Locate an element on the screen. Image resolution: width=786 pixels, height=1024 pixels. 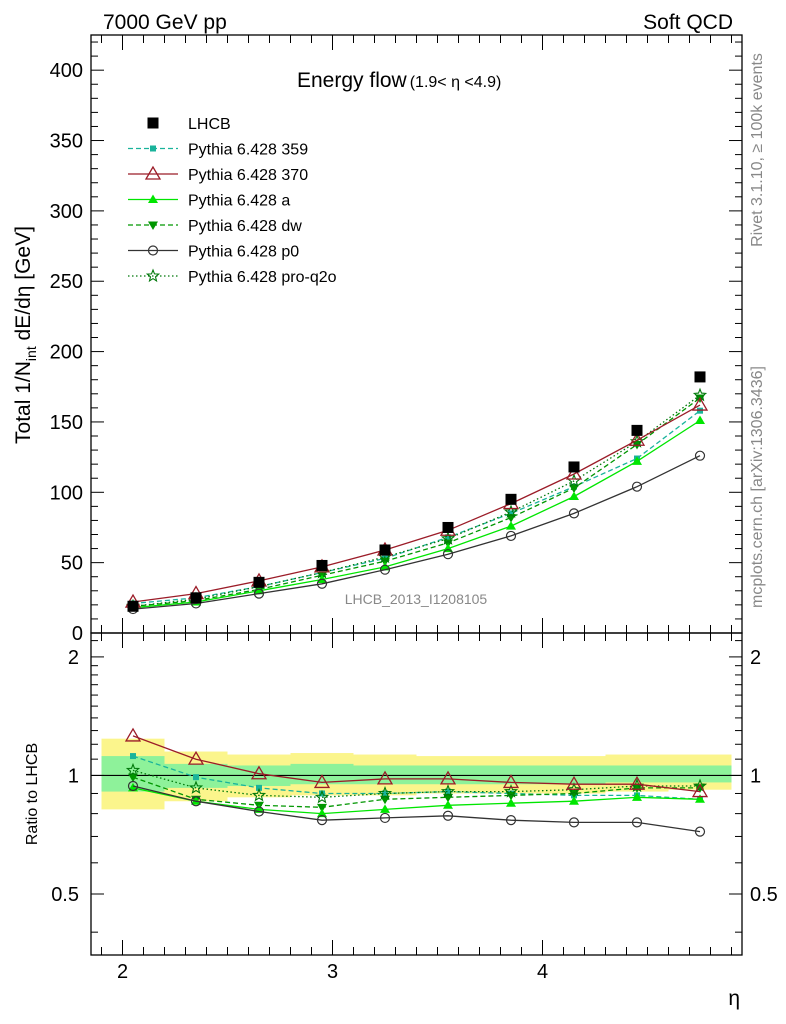
legend-pythia-6-428-359-marker is located at coordinates (153, 148).